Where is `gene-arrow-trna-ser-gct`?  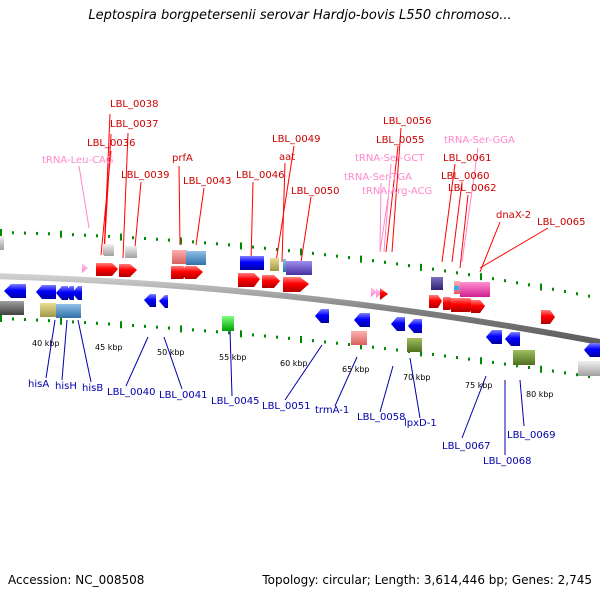 gene-arrow-trna-ser-gct is located at coordinates (374, 292).